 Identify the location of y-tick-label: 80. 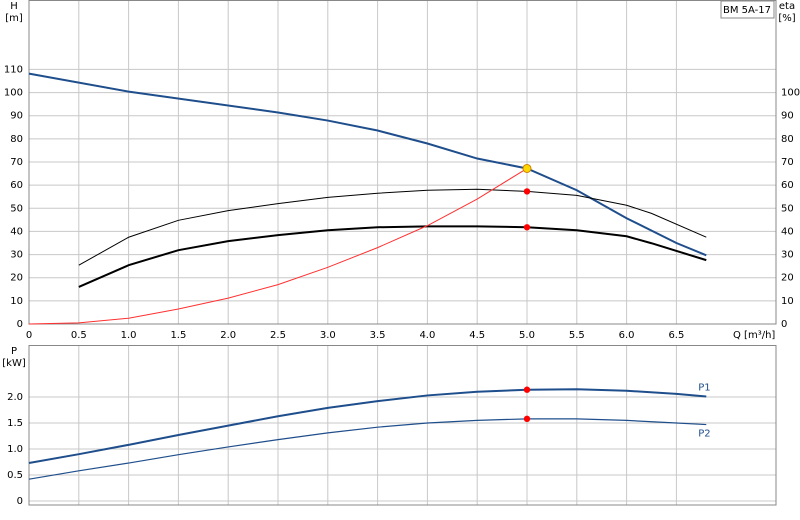
(16, 139).